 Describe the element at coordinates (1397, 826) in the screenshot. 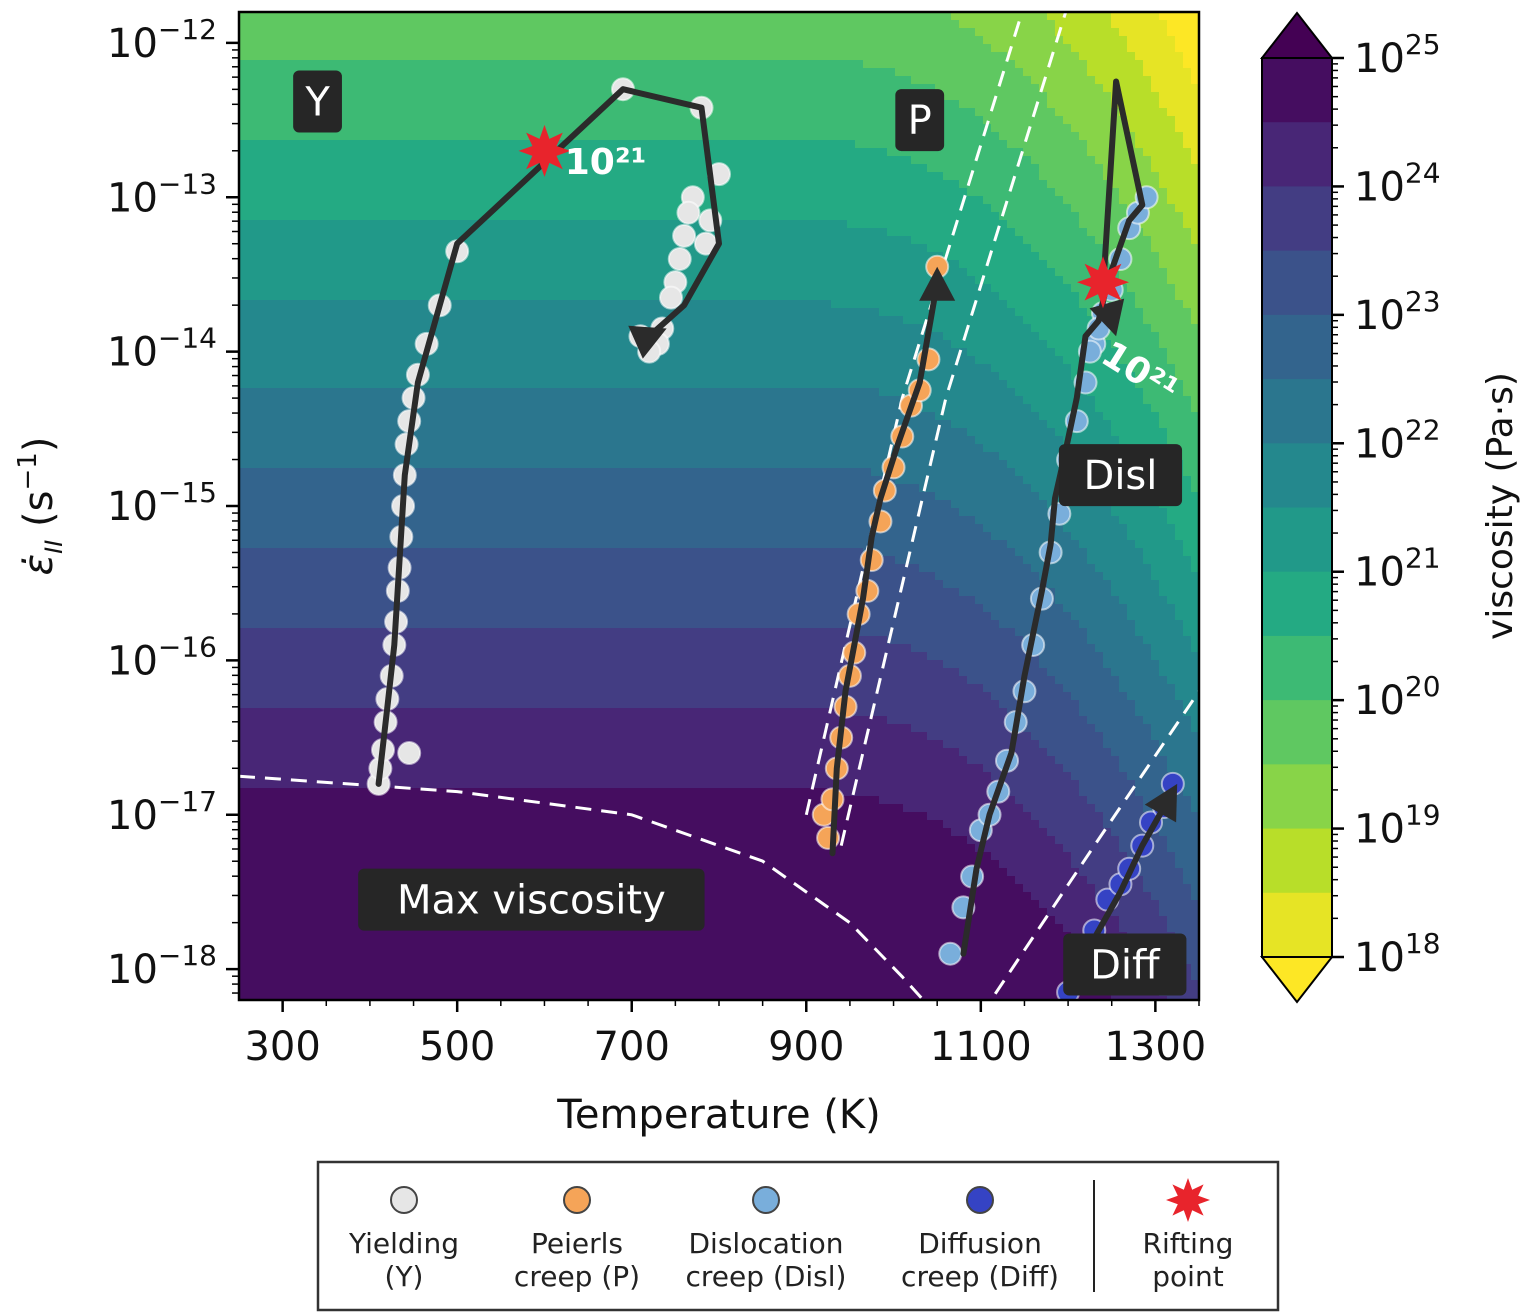

I see `colorbar-tick-label-6: 1019` at that location.